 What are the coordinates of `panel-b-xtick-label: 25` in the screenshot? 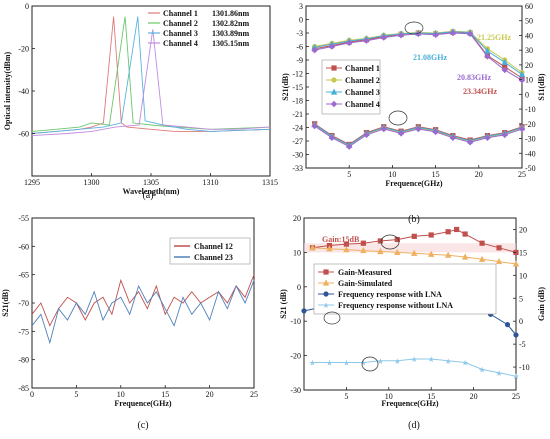 It's located at (522, 174).